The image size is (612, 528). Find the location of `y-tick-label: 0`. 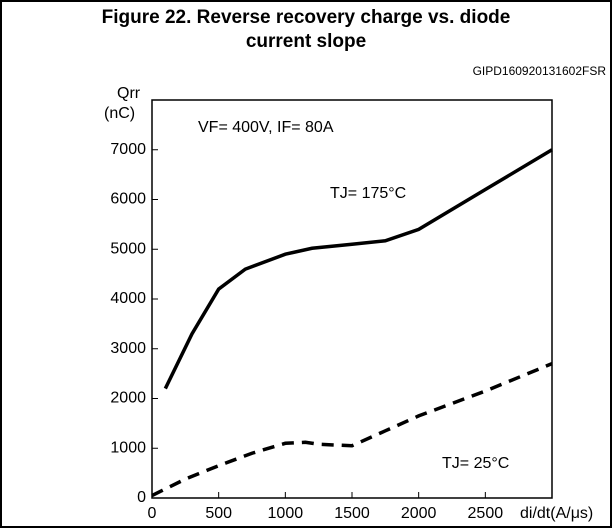

y-tick-label: 0 is located at coordinates (141, 497).